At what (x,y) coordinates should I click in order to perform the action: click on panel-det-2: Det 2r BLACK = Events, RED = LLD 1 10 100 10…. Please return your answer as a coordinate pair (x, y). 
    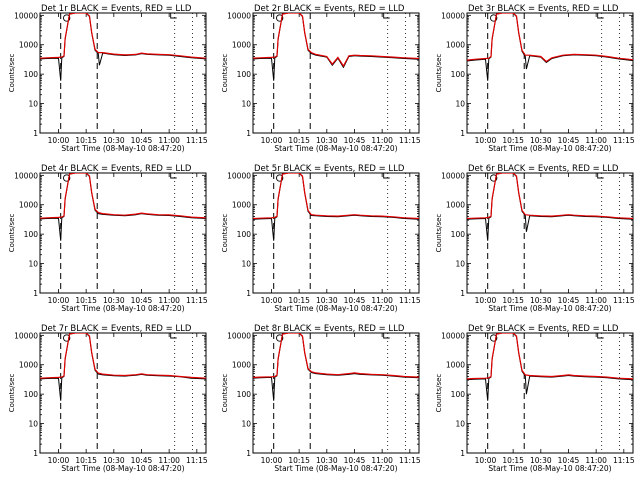
    Looking at the image, I should click on (321, 78).